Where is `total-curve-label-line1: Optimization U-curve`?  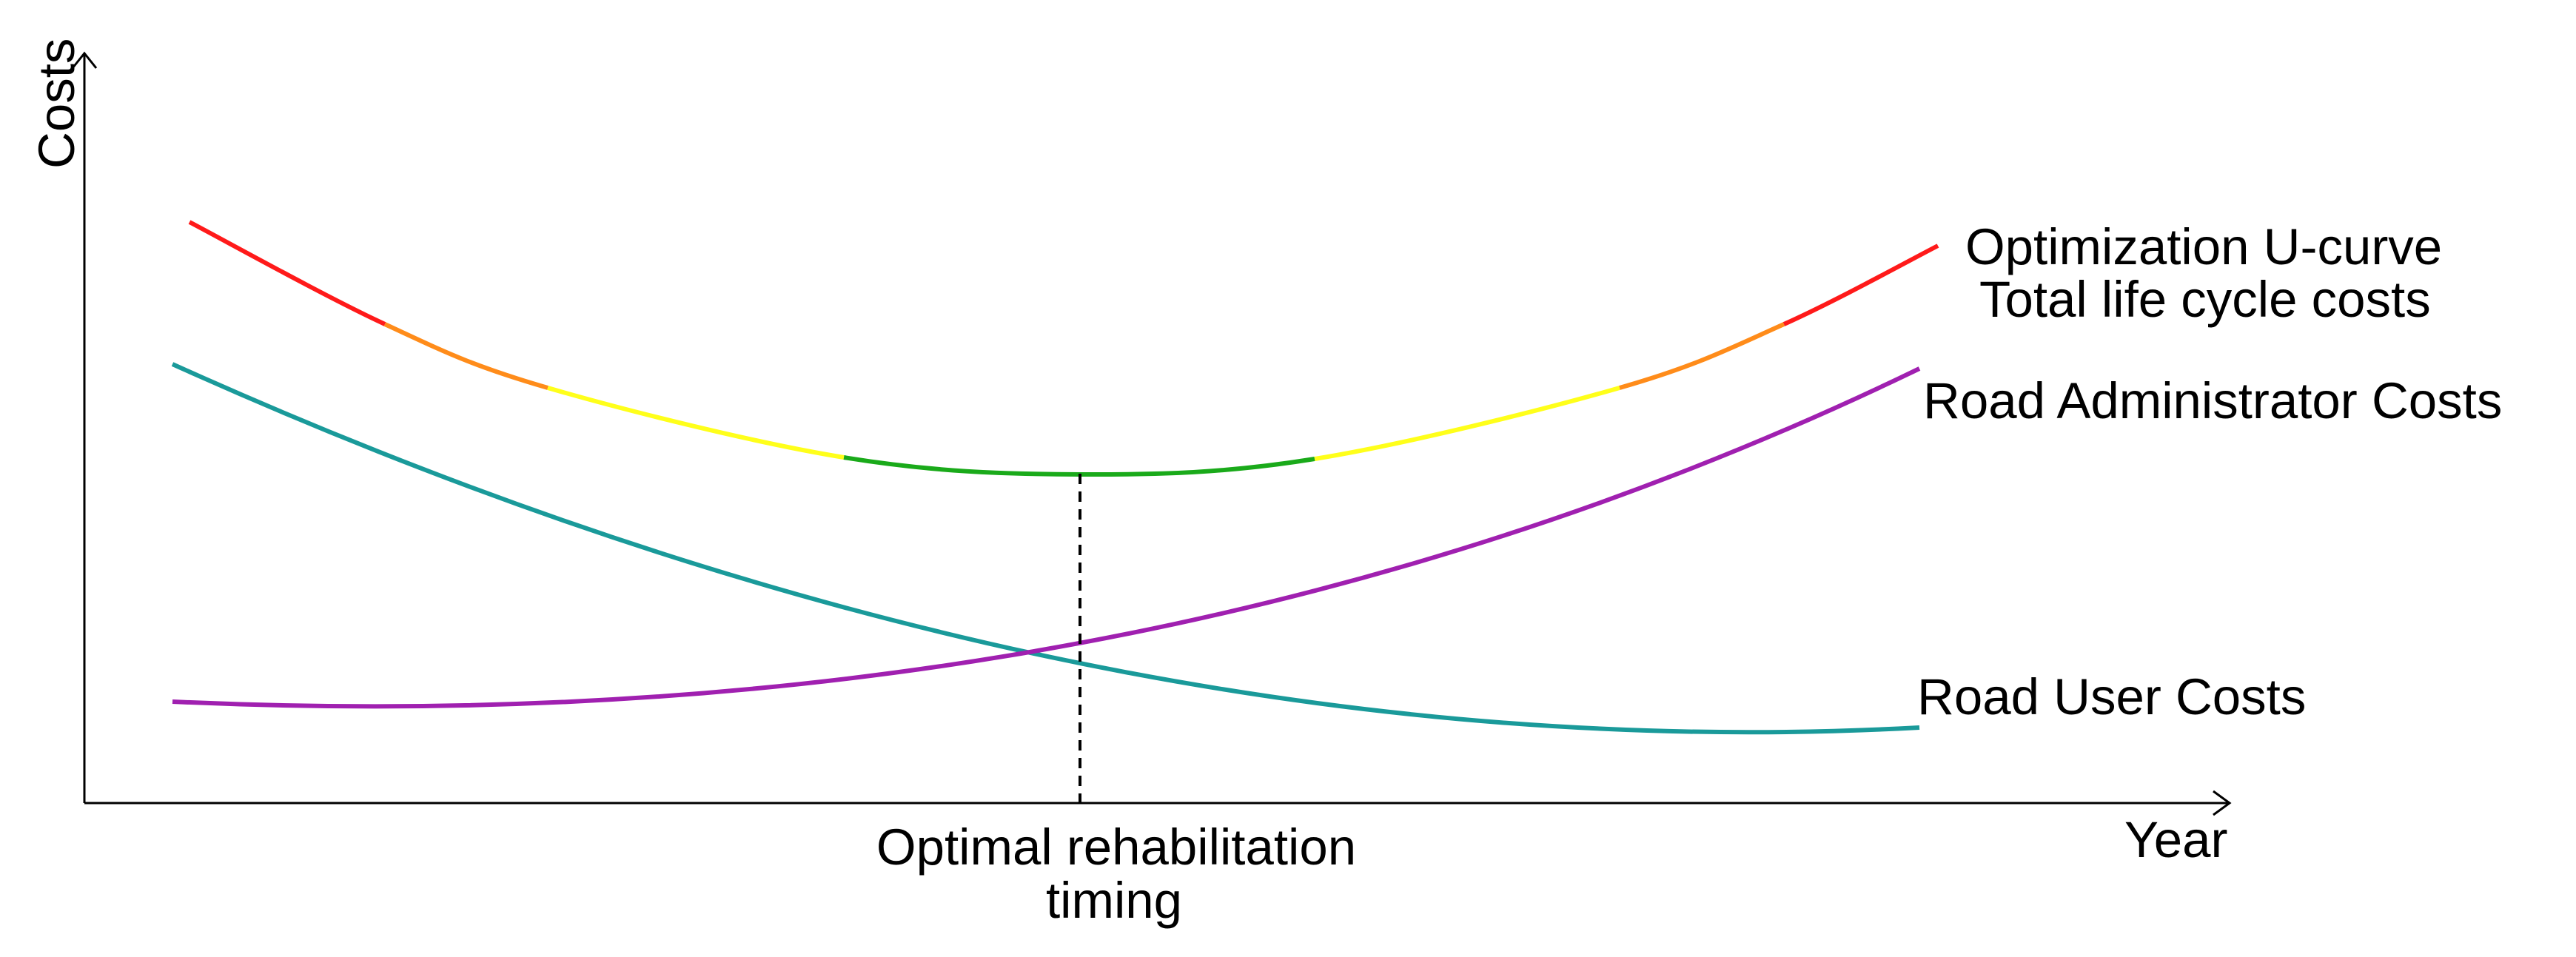
total-curve-label-line1: Optimization U-curve is located at coordinates (2203, 247).